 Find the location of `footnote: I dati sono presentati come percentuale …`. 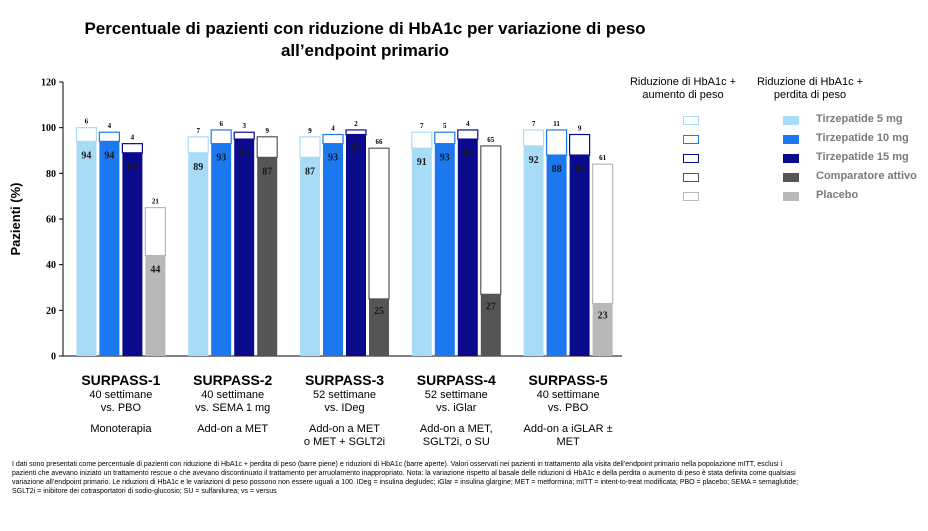

footnote: I dati sono presentati come percentuale … is located at coordinates (405, 478).